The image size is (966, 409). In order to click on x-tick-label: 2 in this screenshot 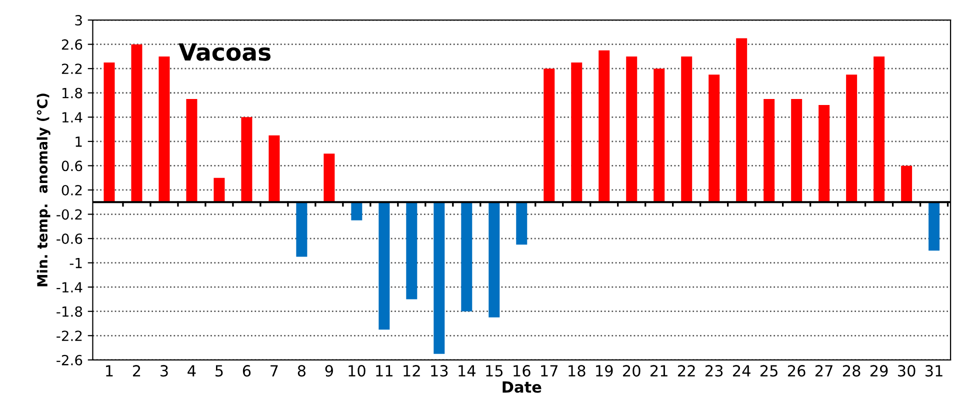, I will do `click(136, 370)`.